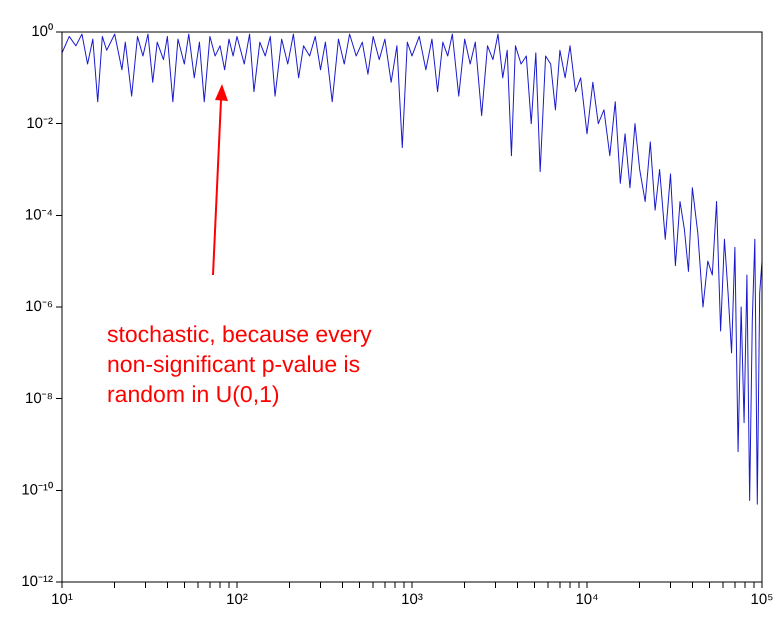 The height and width of the screenshot is (621, 777). I want to click on y-tick-label: 10⁻⁸, so click(38, 398).